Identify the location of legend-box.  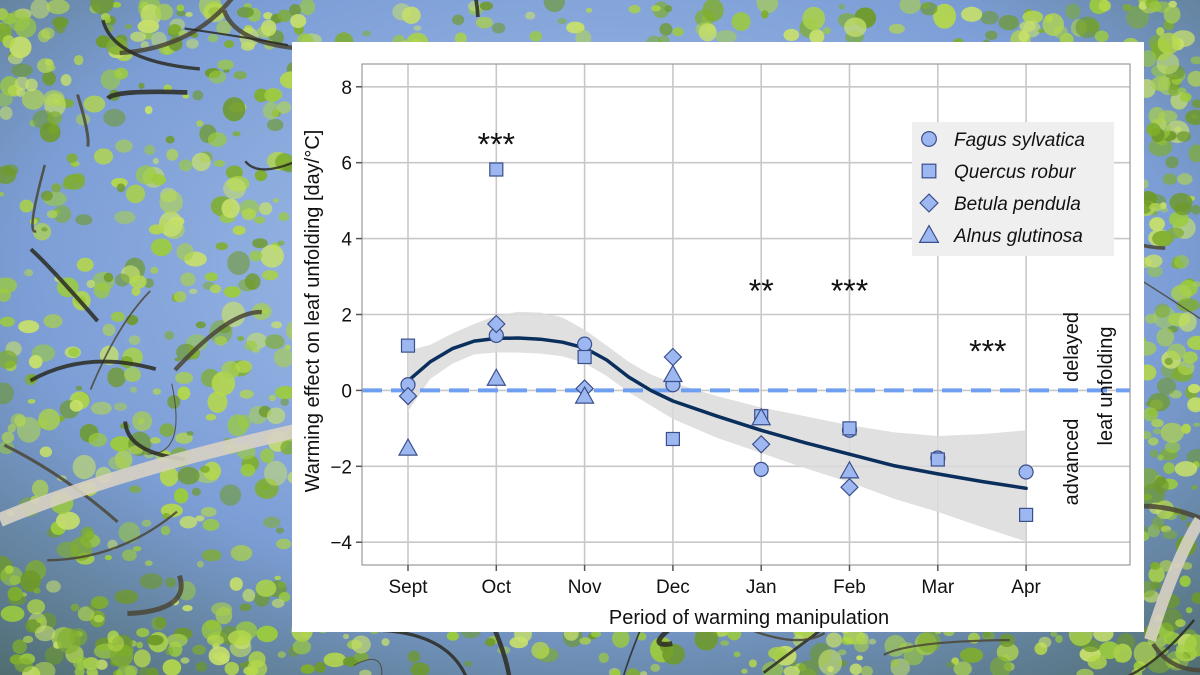
(1013, 189).